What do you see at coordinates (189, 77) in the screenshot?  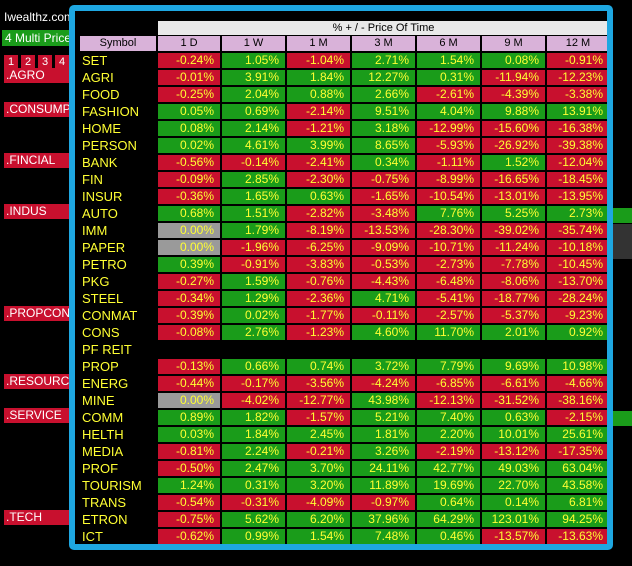 I see `value-cell: -0.01%` at bounding box center [189, 77].